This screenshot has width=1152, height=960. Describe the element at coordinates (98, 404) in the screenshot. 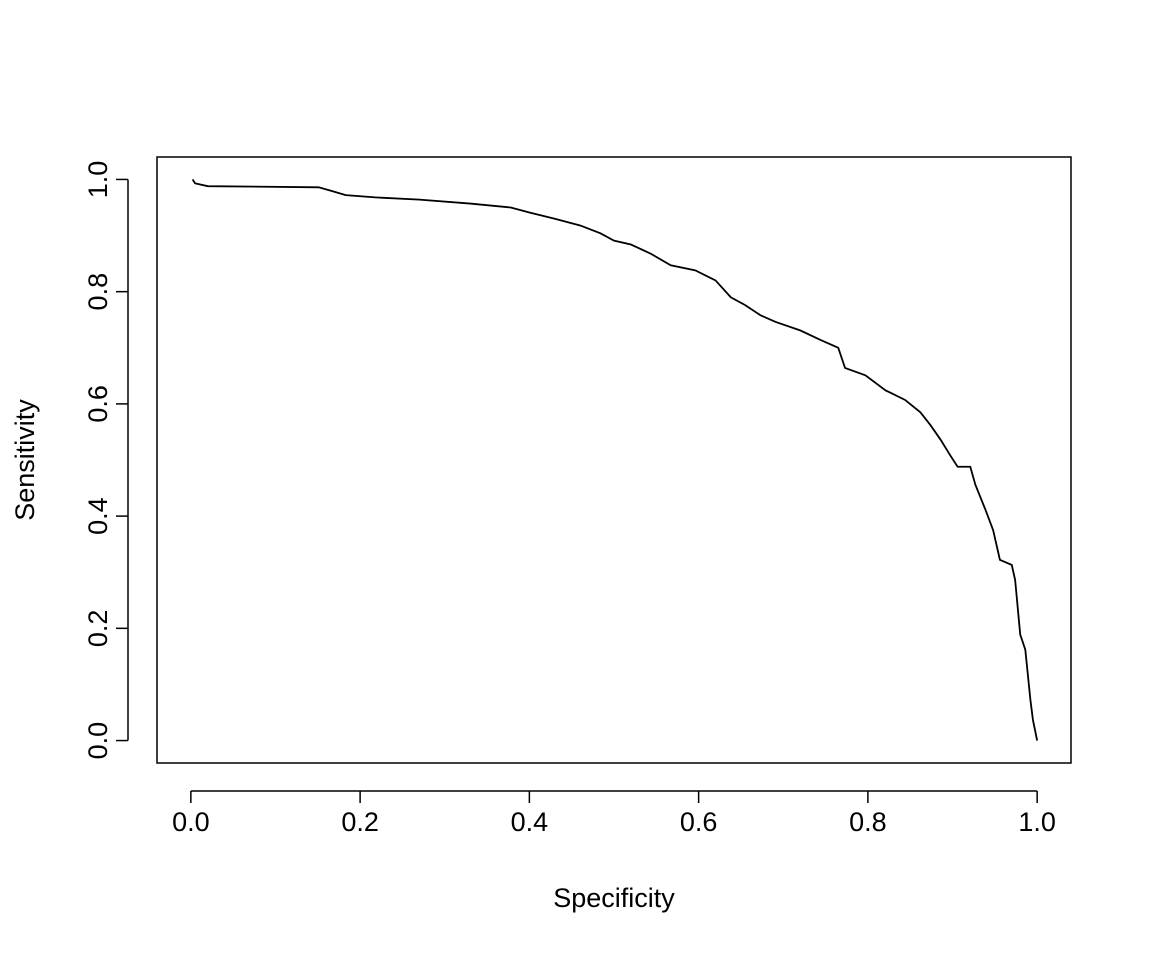

I see `y-tick-label: 0.6` at that location.